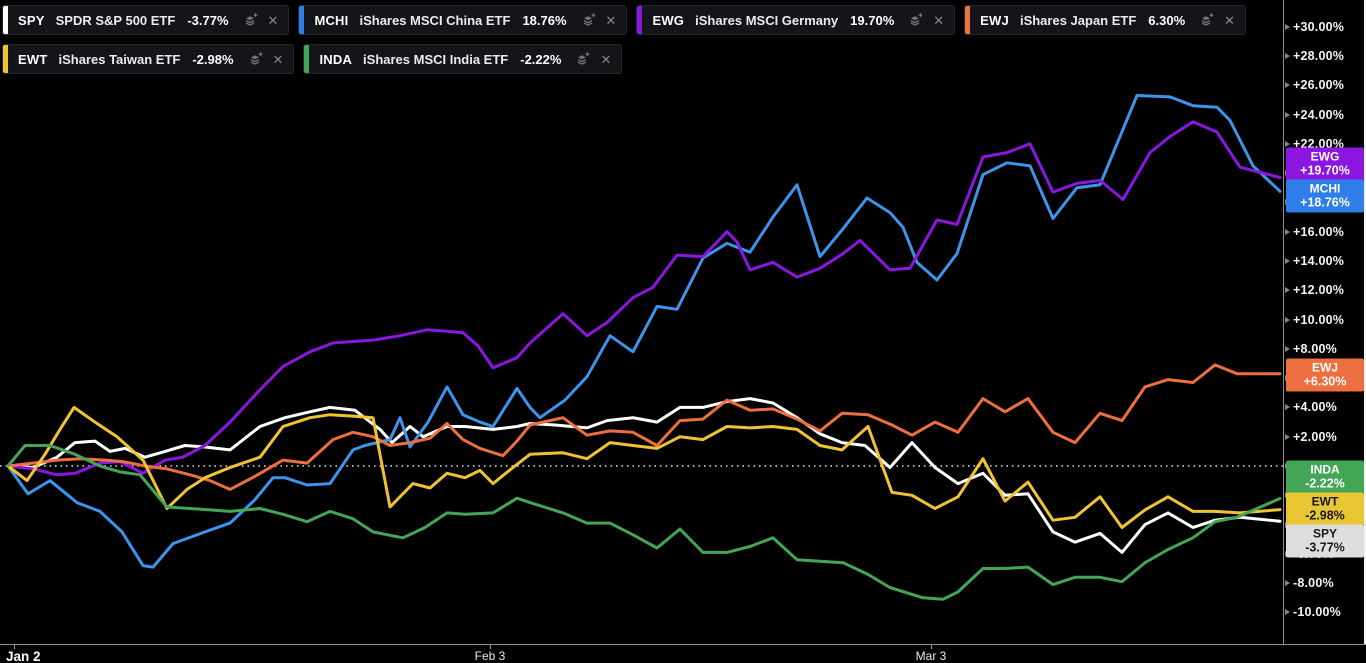 The image size is (1366, 663). I want to click on price-label-ewg: EWG +19.70%, so click(1325, 164).